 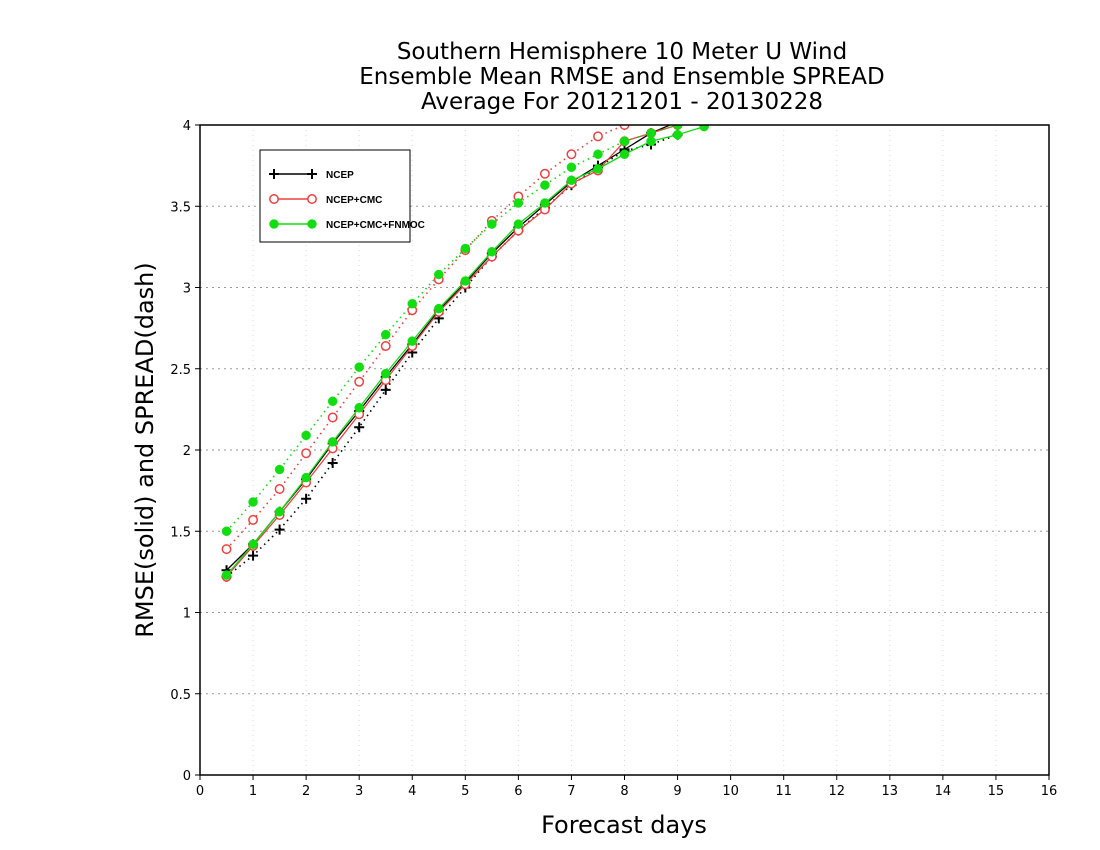 I want to click on x-tick-label: 13, so click(x=890, y=791).